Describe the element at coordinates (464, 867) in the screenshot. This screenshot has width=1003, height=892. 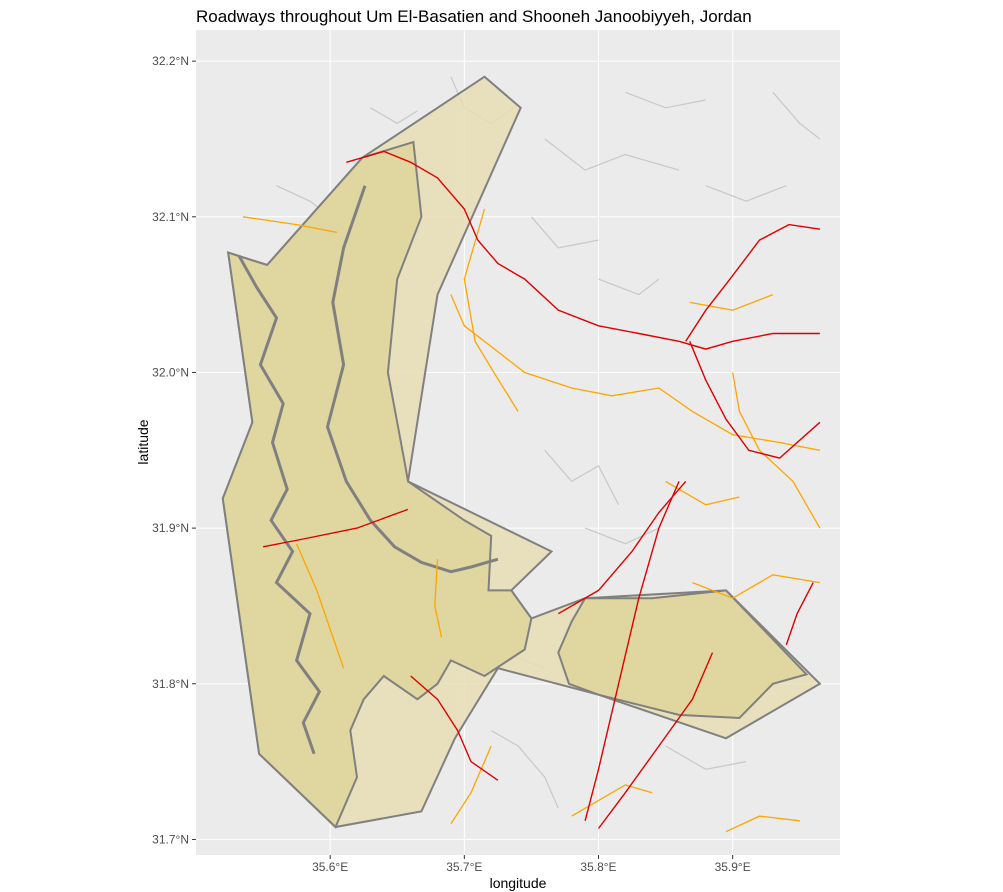
I see `x-tick-label: 35.7°E` at that location.